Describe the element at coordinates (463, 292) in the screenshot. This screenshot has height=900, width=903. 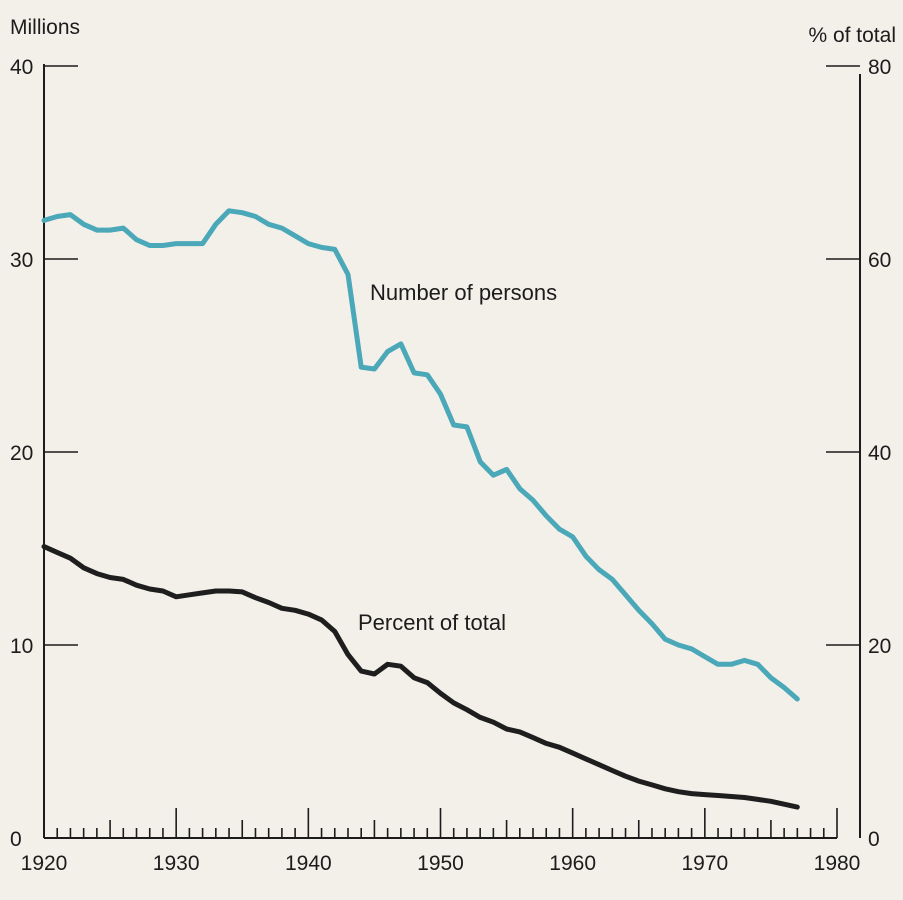
I see `series-label-number-of-persons: Number of persons` at that location.